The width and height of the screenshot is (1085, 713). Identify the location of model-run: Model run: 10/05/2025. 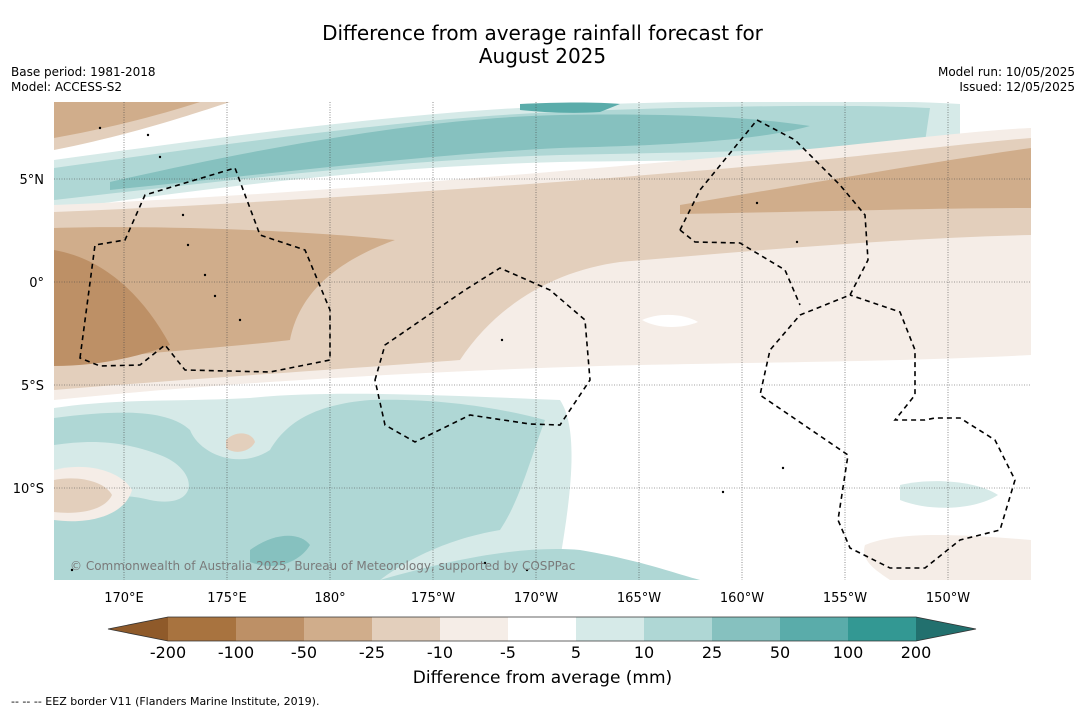
(1006, 72).